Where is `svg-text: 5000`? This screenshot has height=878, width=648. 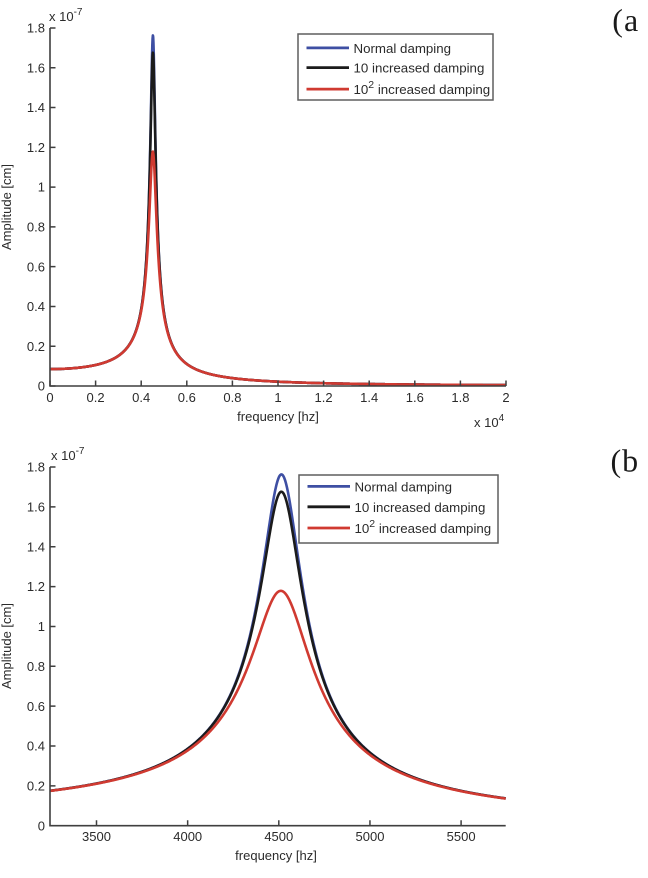 svg-text: 5000 is located at coordinates (370, 836).